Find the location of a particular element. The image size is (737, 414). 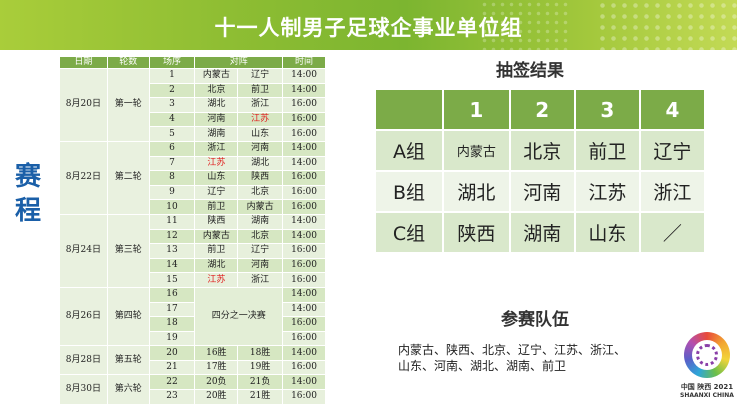

draw-team-cell: 陕西 is located at coordinates (476, 232).